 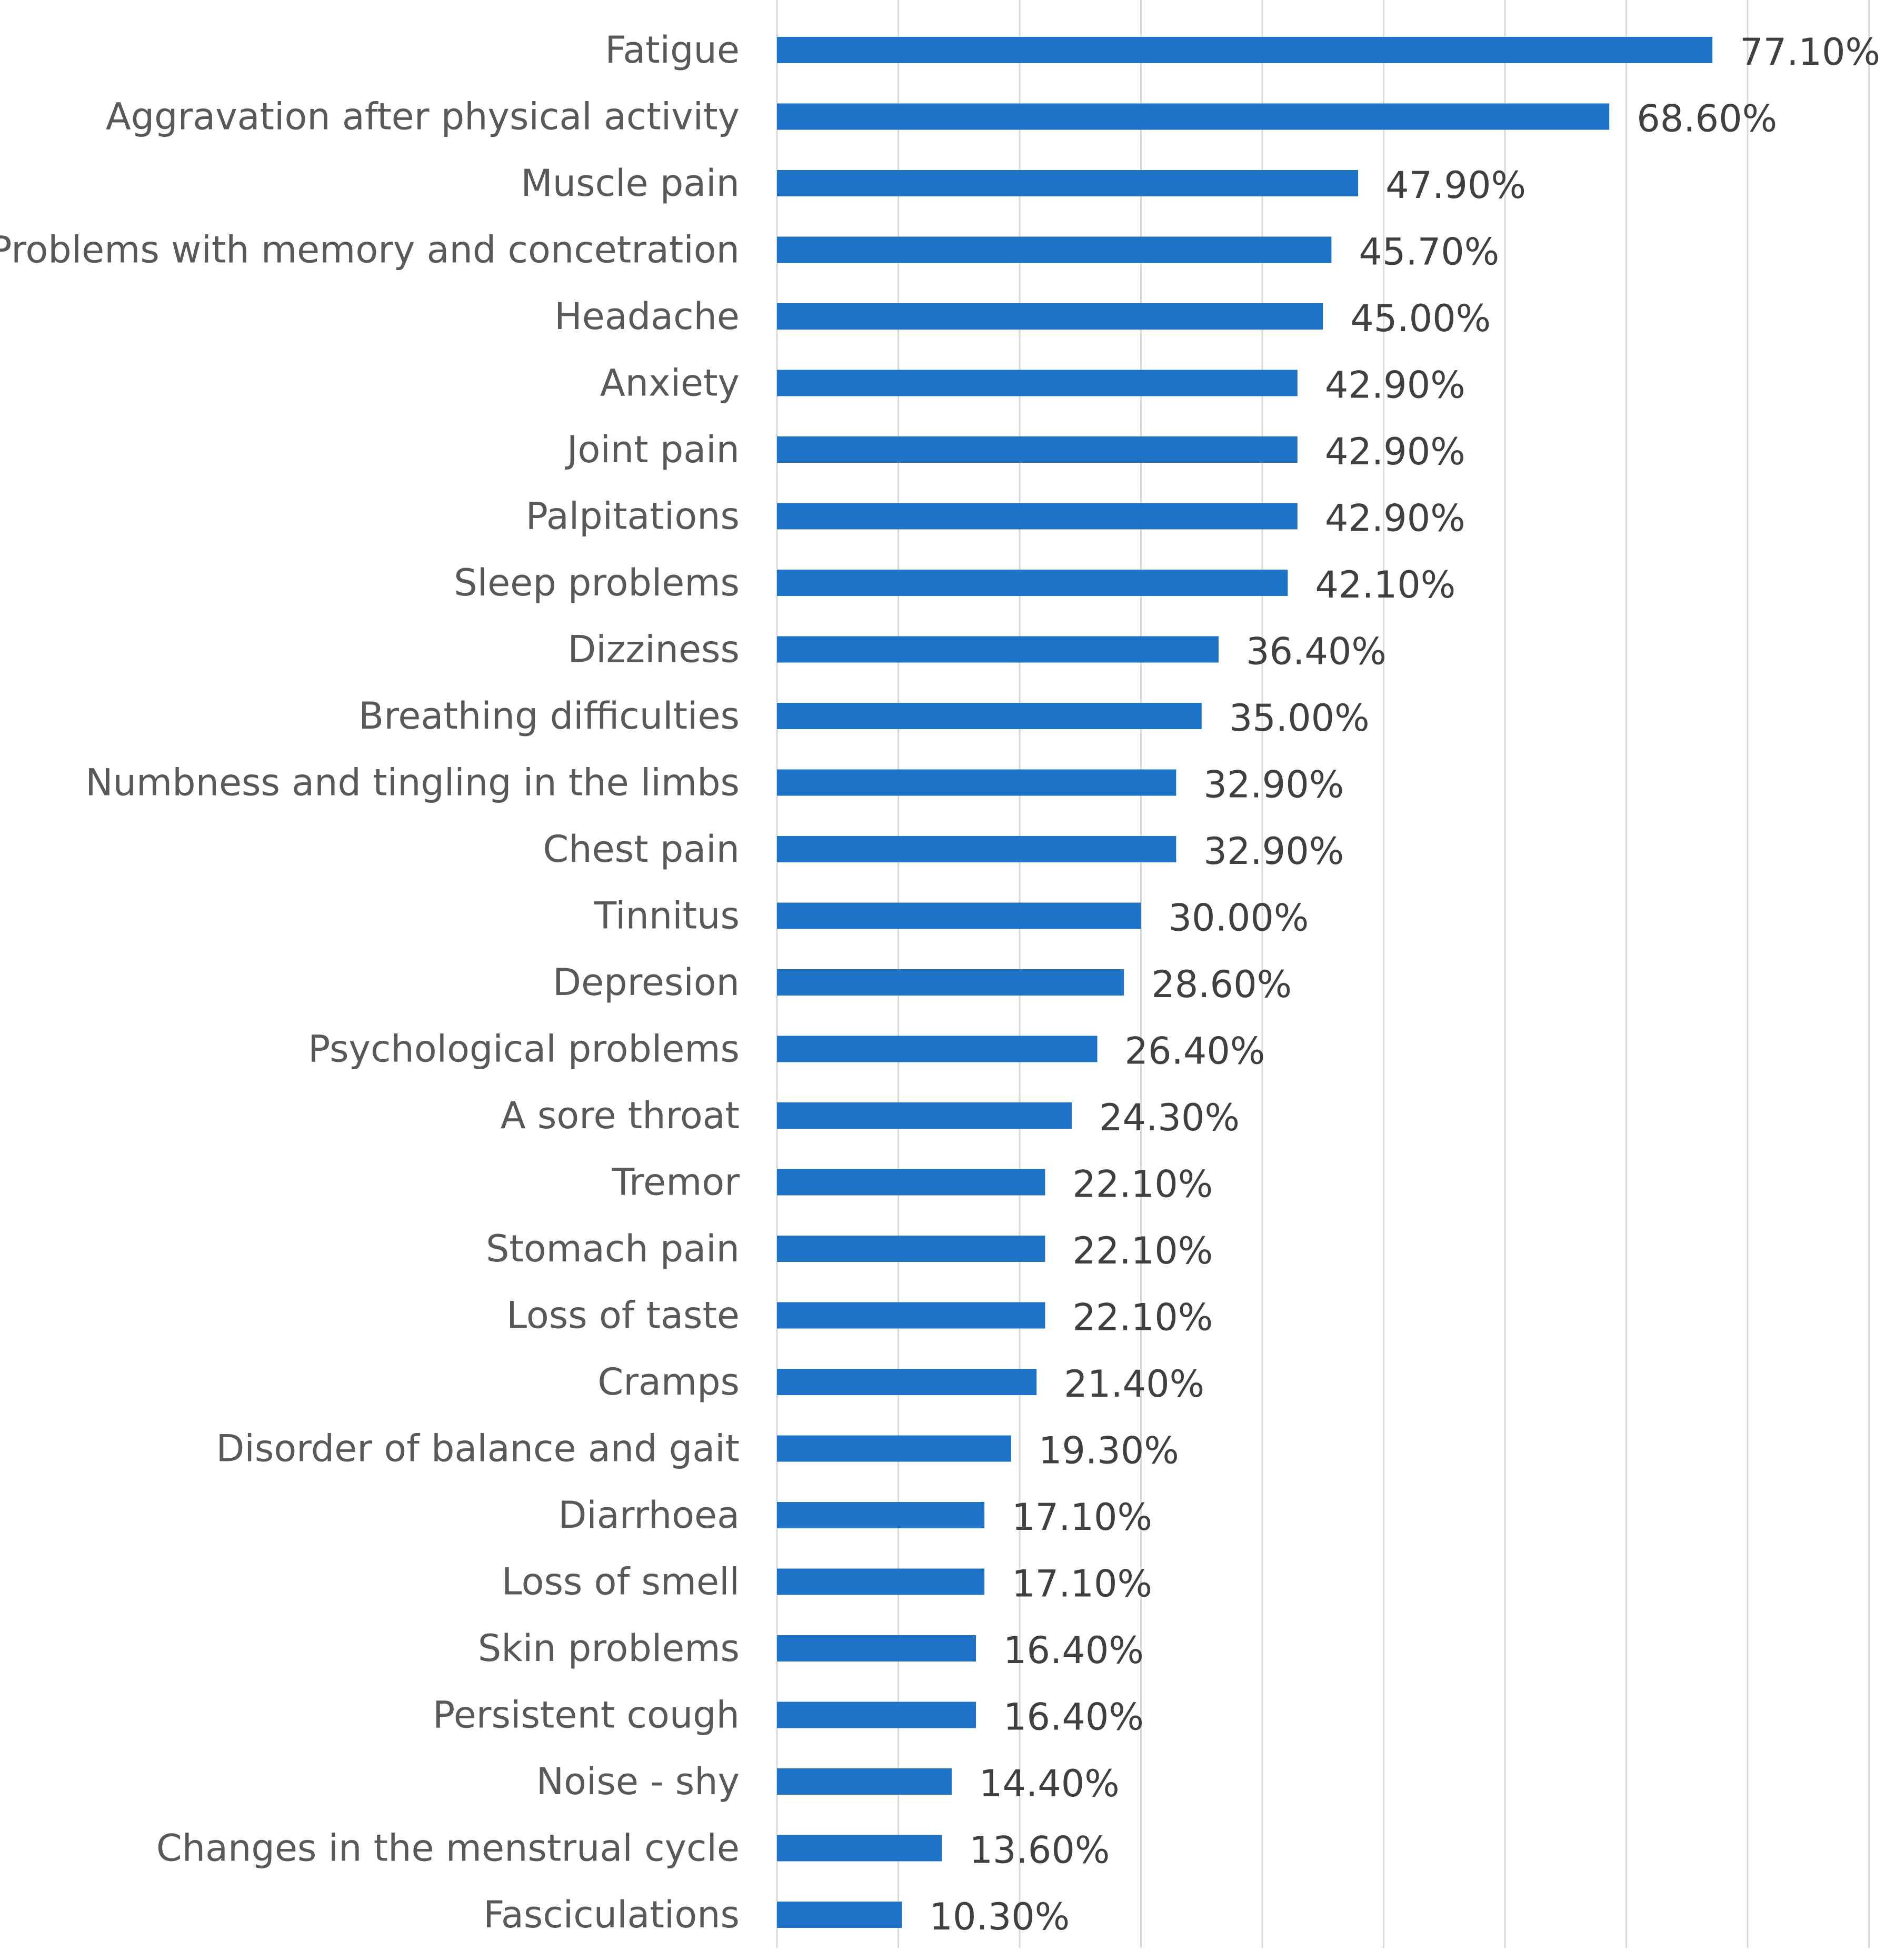 What do you see at coordinates (672, 50) in the screenshot?
I see `category-label: Fatigue` at bounding box center [672, 50].